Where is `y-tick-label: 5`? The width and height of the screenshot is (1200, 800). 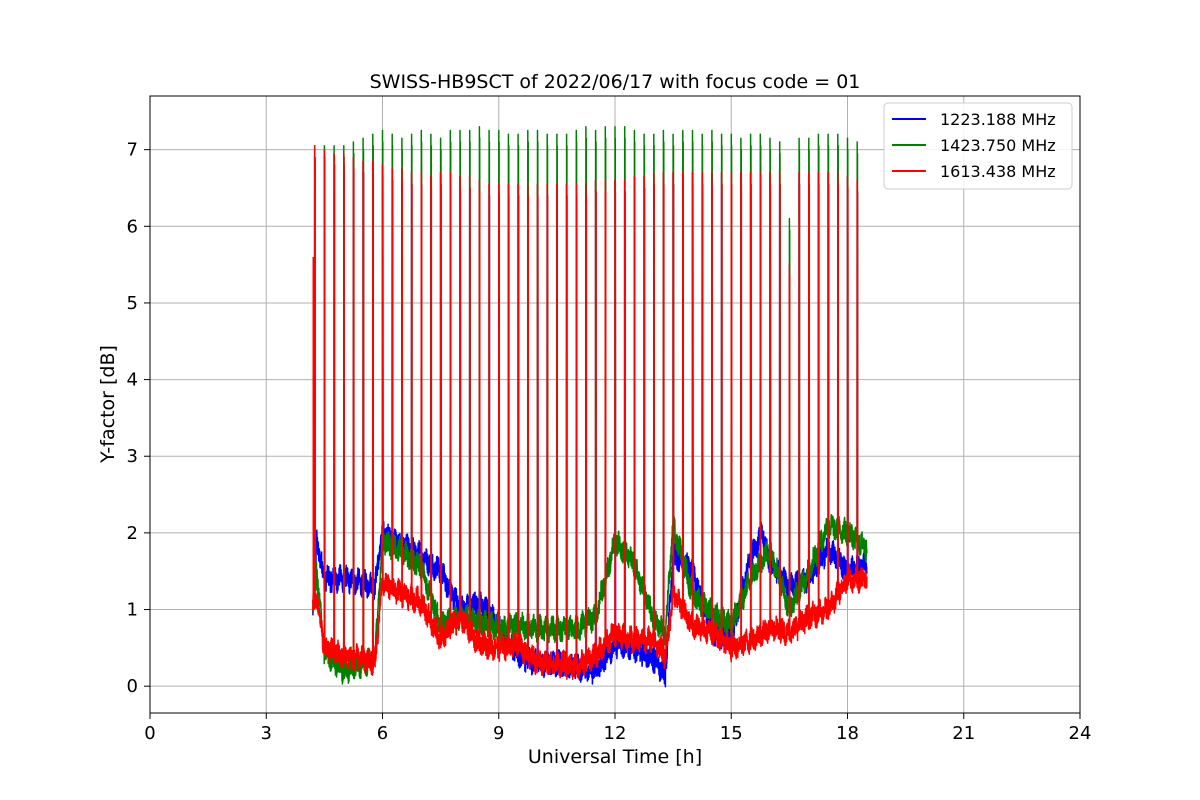
y-tick-label: 5 is located at coordinates (132, 303).